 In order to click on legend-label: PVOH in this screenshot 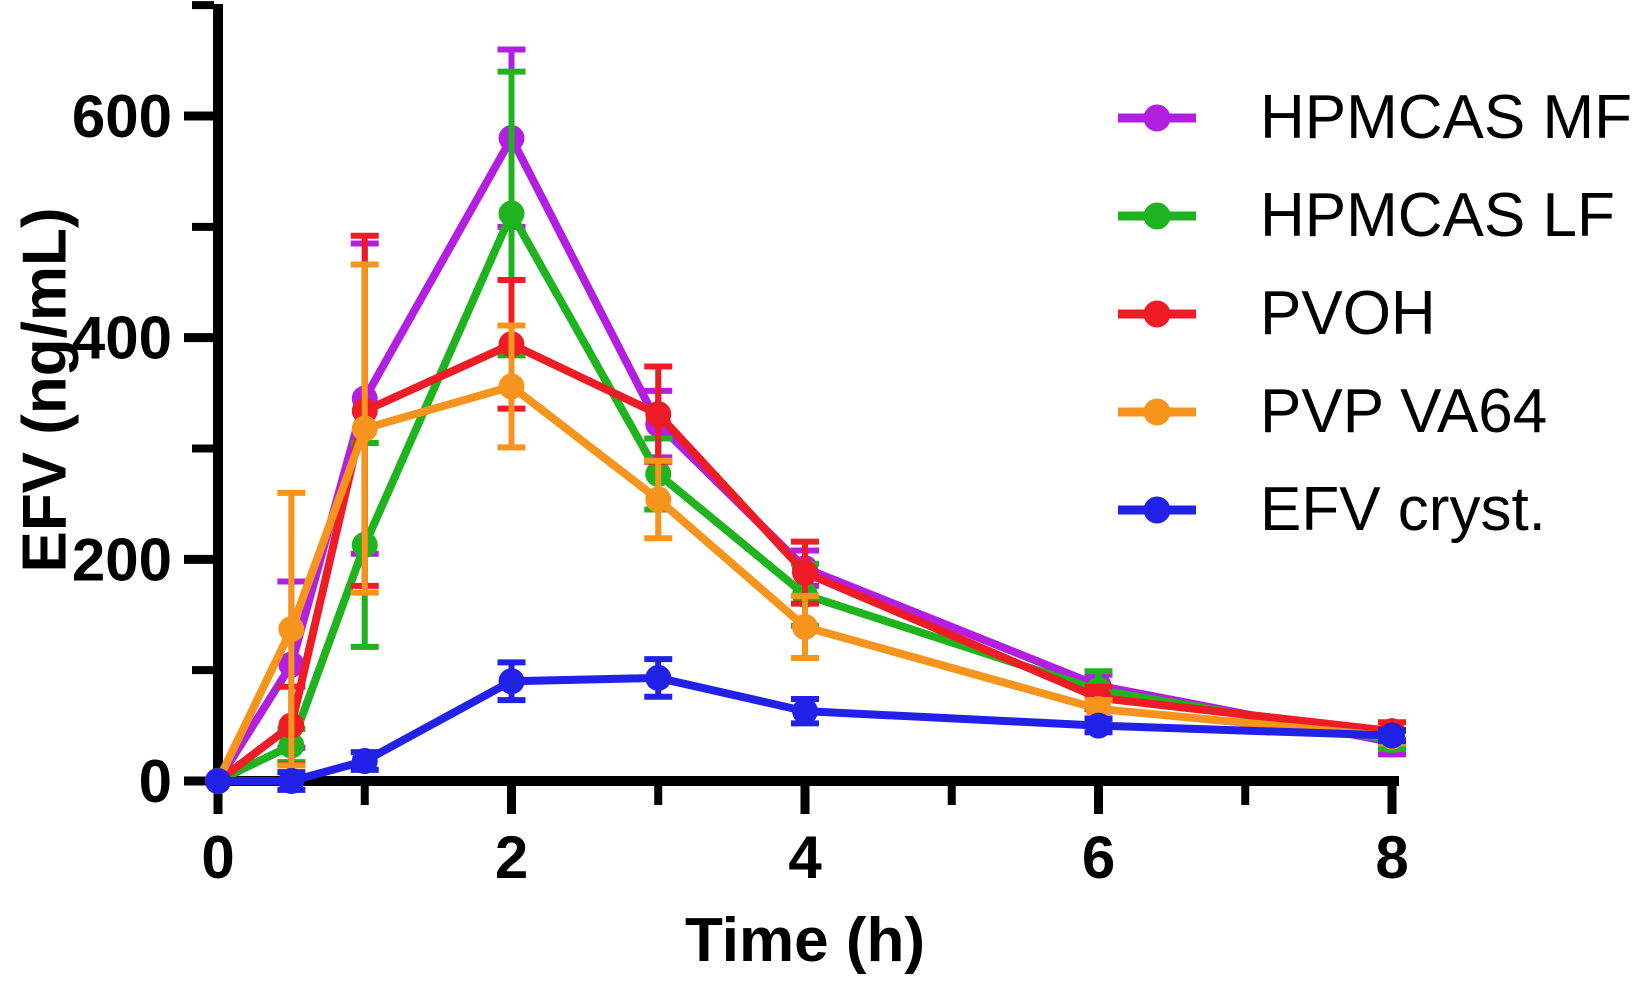, I will do `click(1348, 313)`.